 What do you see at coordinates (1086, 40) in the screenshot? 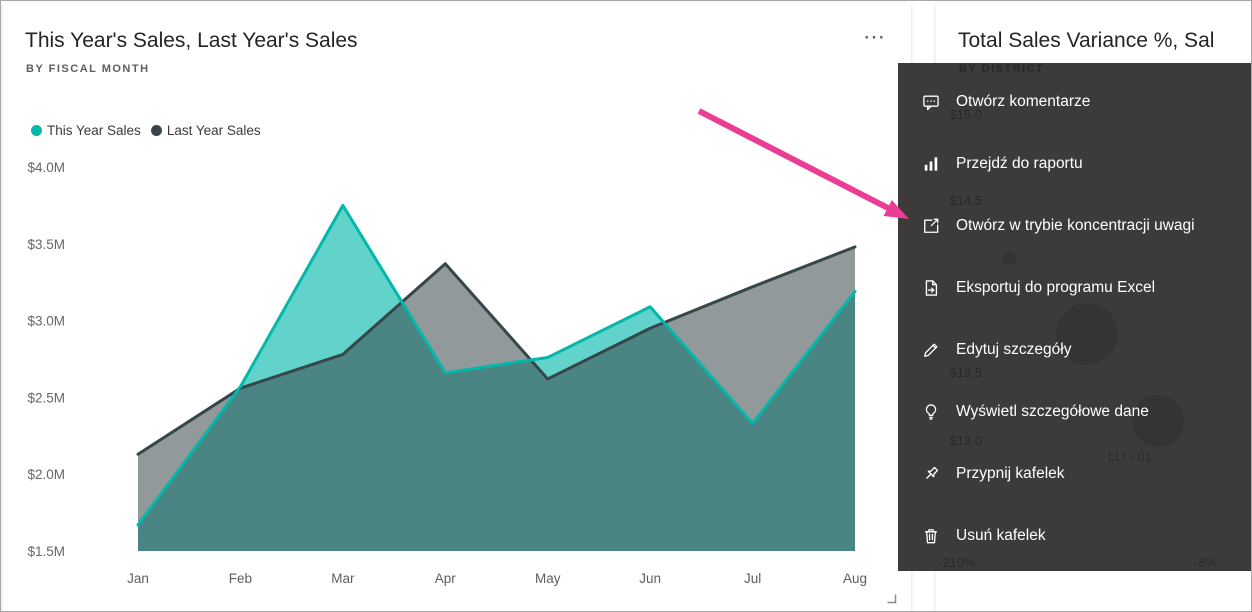
I see `tile-title: Total Sales Variance %, Sal` at bounding box center [1086, 40].